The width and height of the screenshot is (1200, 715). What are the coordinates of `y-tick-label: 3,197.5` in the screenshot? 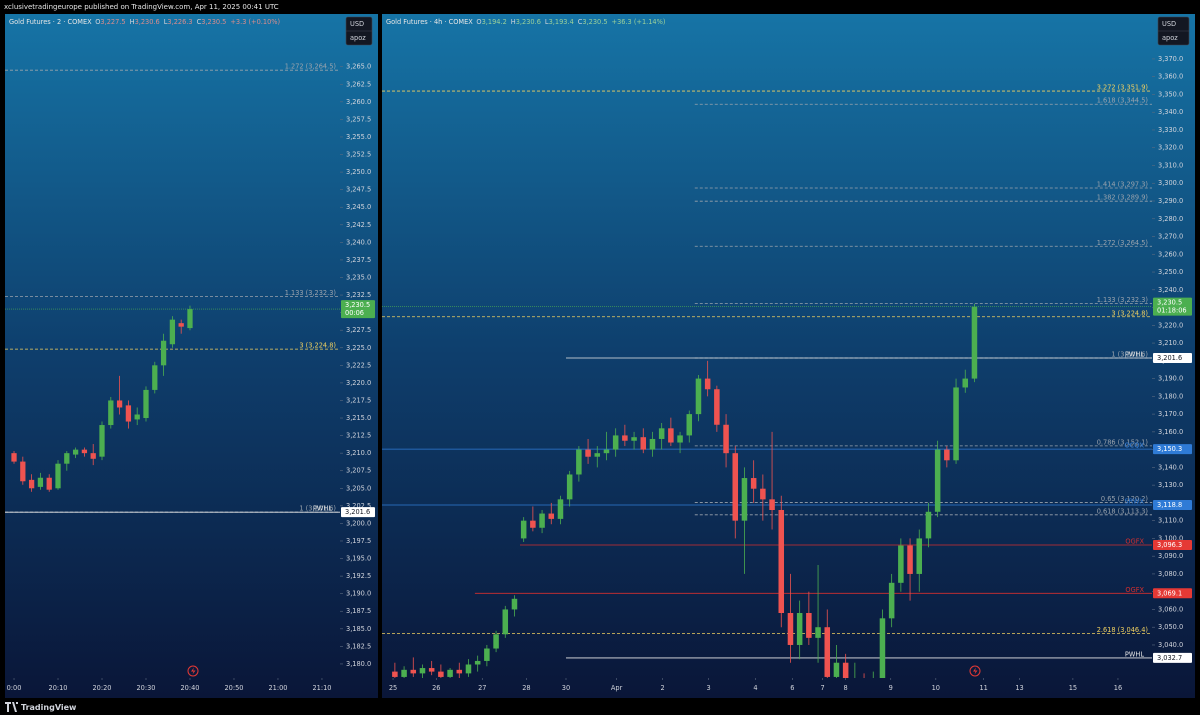 It's located at (358, 541).